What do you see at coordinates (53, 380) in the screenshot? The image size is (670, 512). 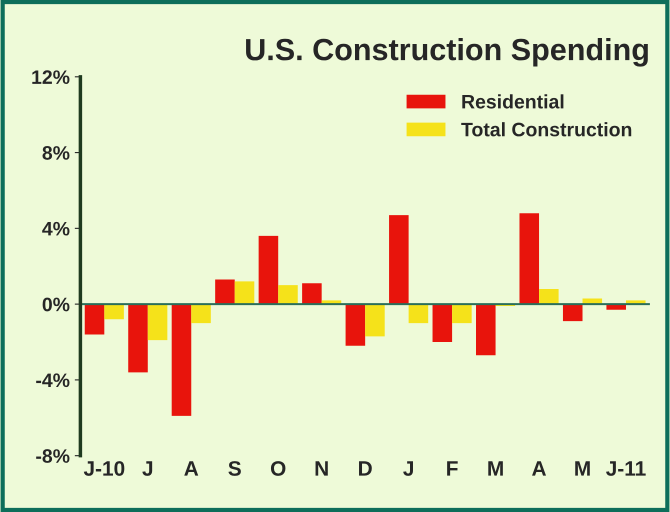 I see `y-tick-label: -4%` at bounding box center [53, 380].